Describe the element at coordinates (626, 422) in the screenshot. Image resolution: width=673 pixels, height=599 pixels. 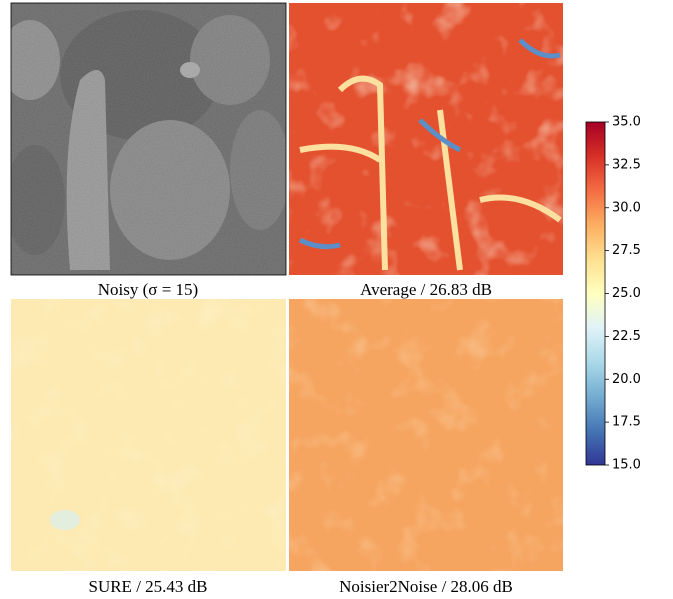
I see `tick-label: 17.5` at that location.